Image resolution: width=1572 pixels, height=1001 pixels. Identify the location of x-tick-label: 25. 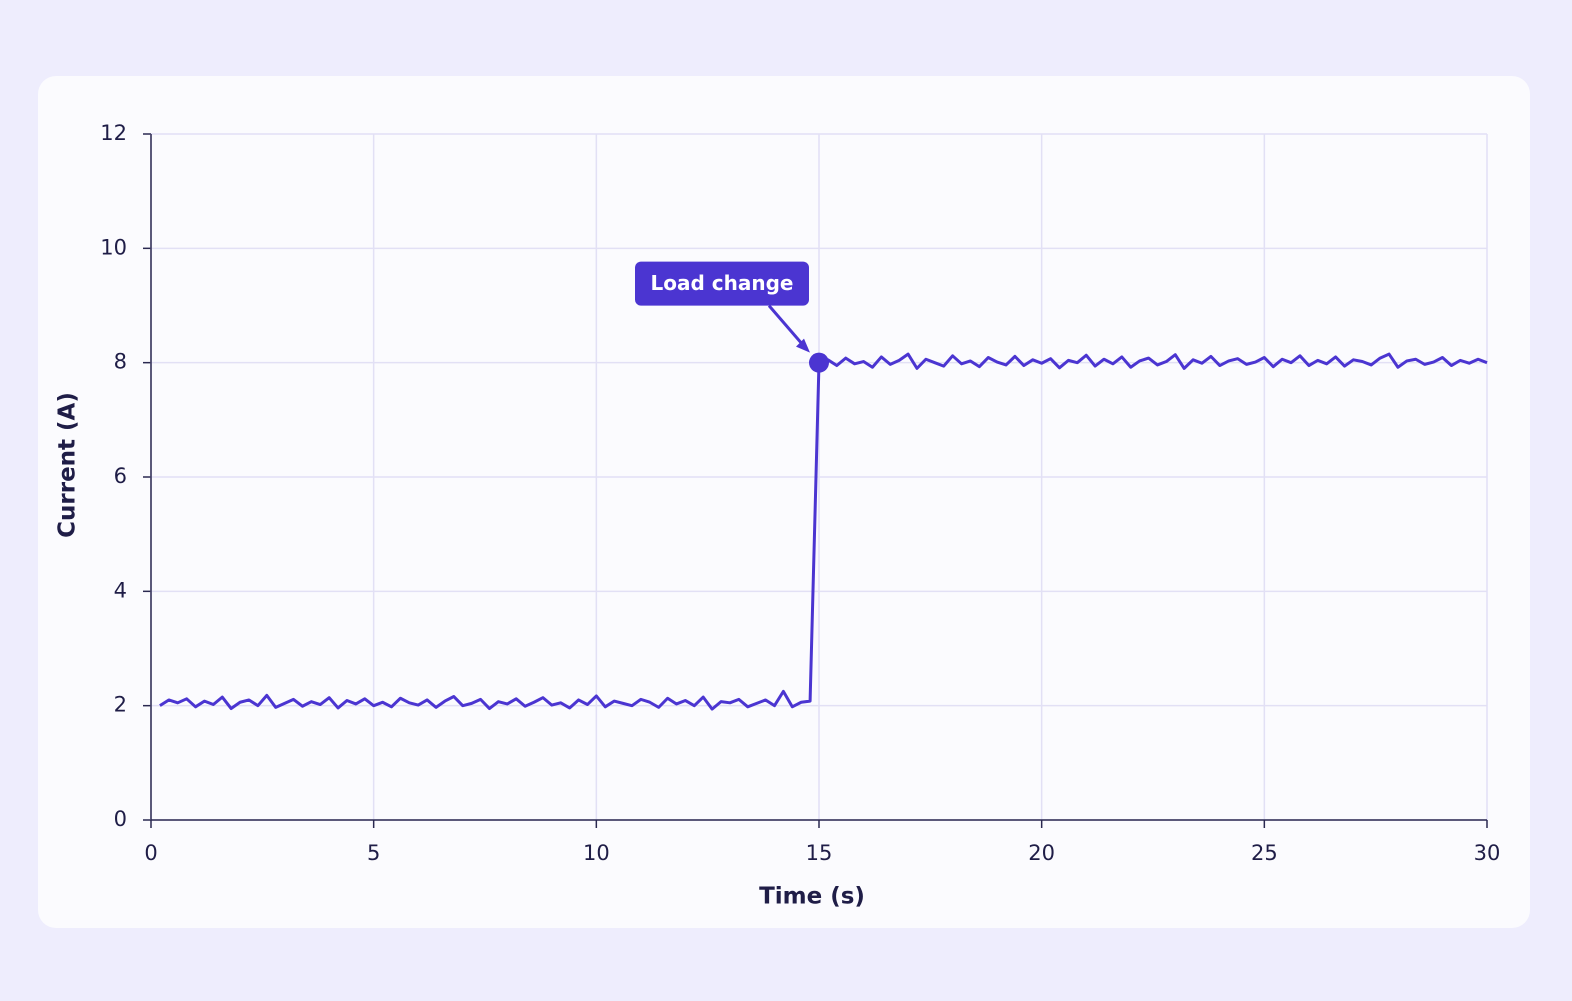
(1264, 853).